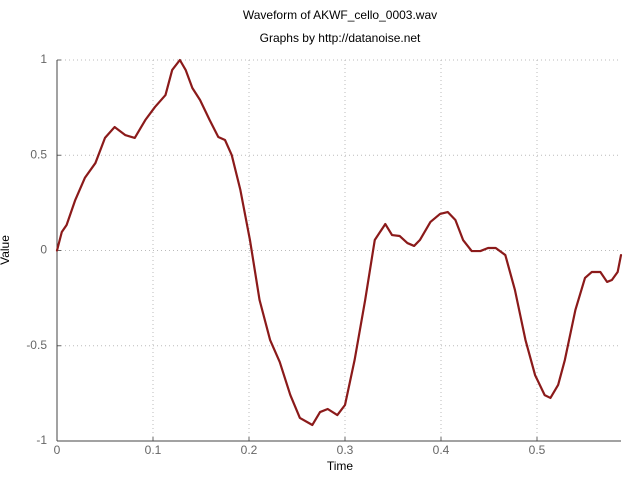 The height and width of the screenshot is (480, 640). Describe the element at coordinates (38, 154) in the screenshot. I see `y-tick-label: 0.5` at that location.